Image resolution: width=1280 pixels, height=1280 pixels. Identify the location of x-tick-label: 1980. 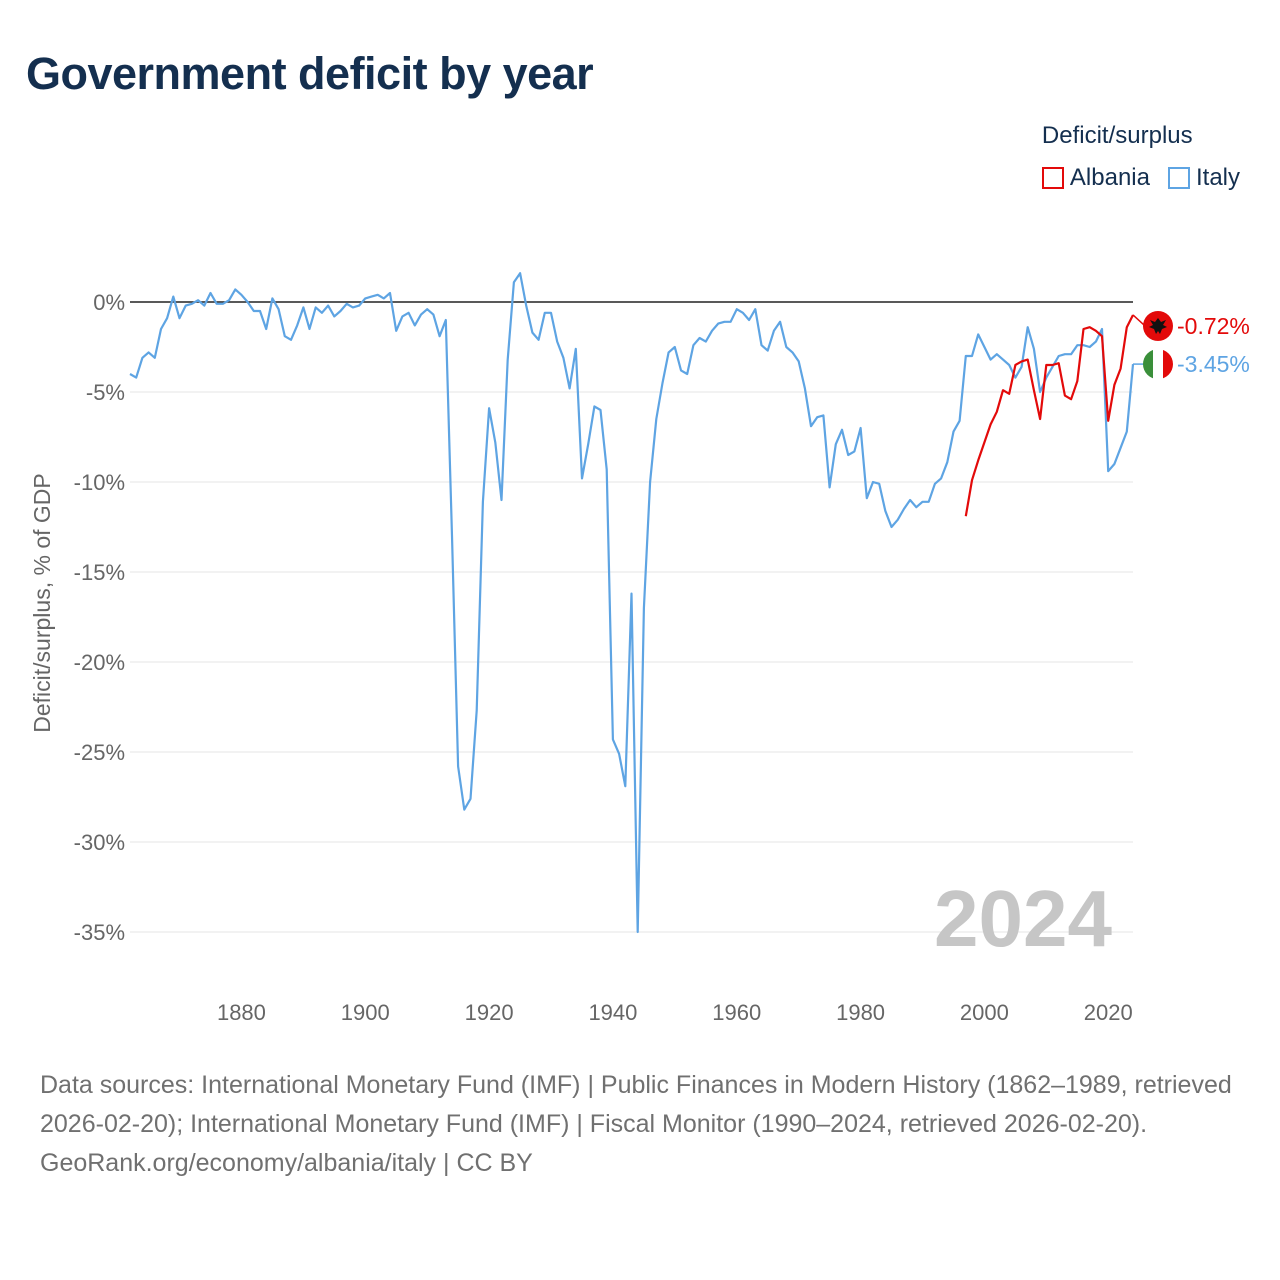
(860, 1012).